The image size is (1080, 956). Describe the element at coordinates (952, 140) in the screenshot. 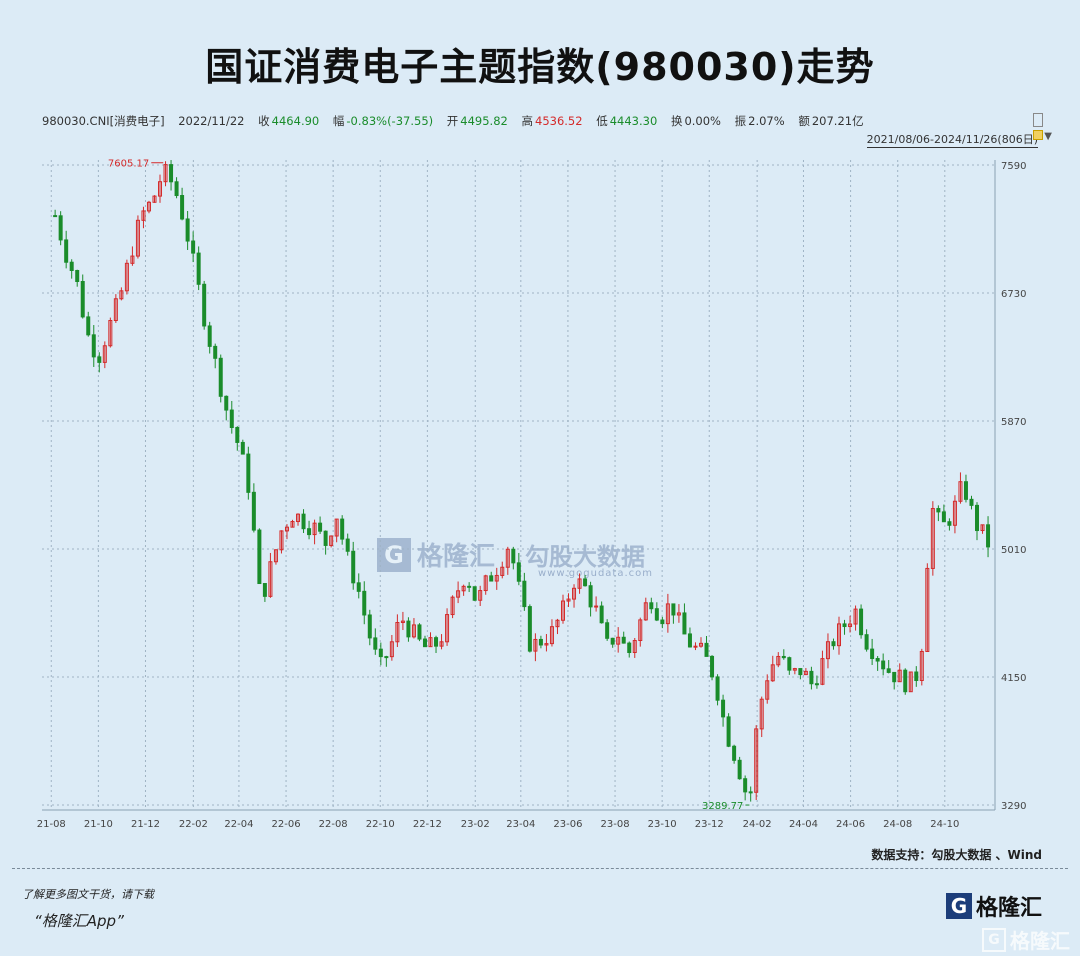

I see `date-range-selector: 2021/08/06-2024/11/26(806日)` at that location.